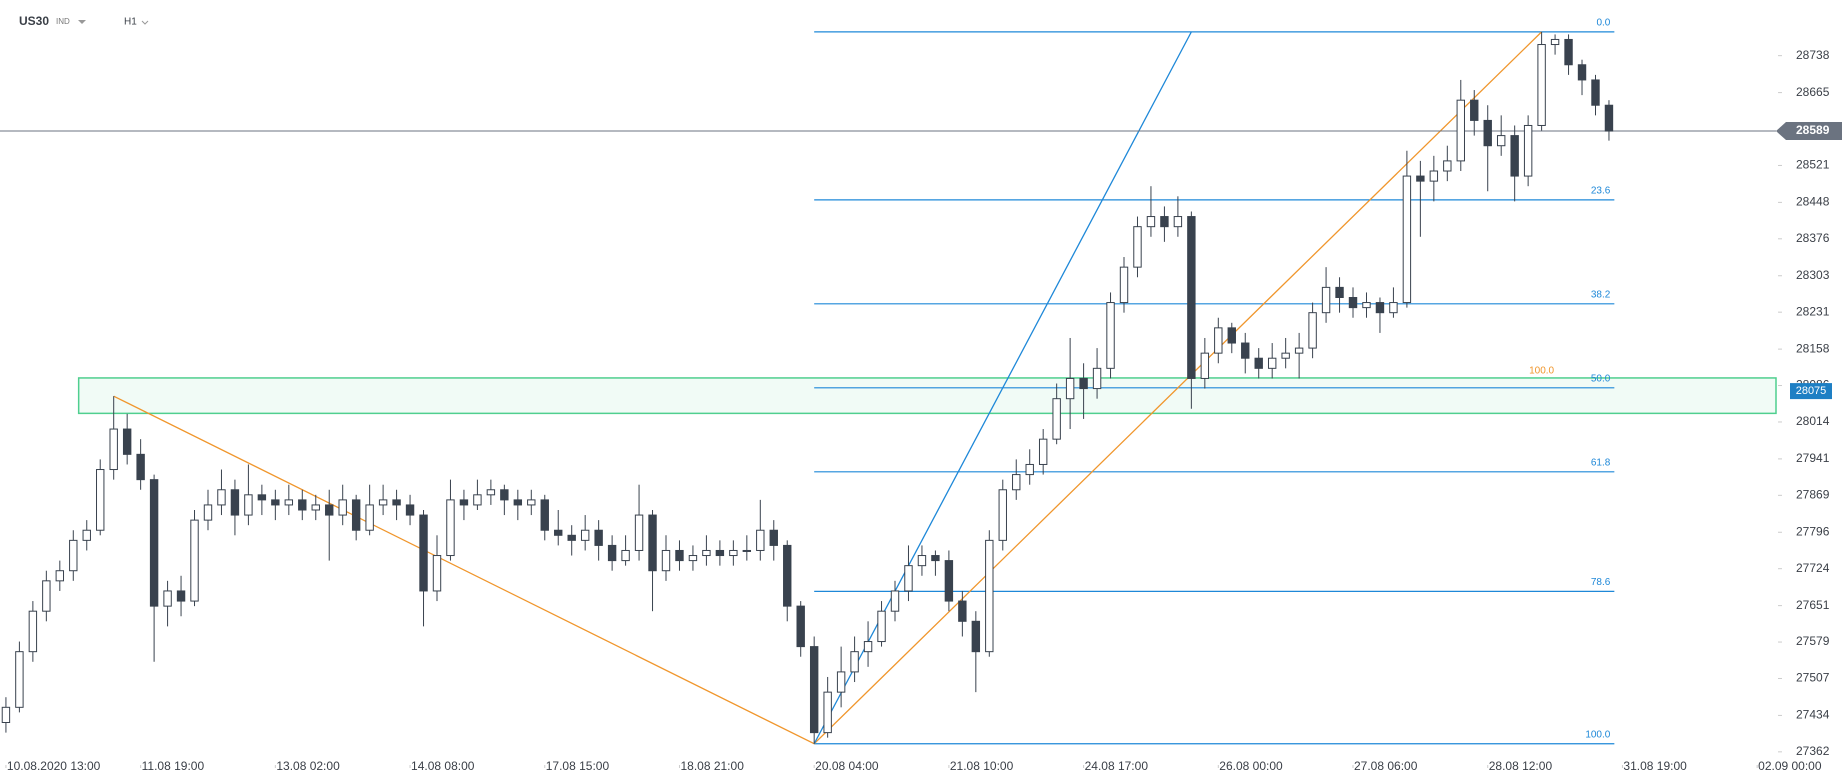 The width and height of the screenshot is (1847, 780). What do you see at coordinates (130, 22) in the screenshot?
I see `interval: H1` at bounding box center [130, 22].